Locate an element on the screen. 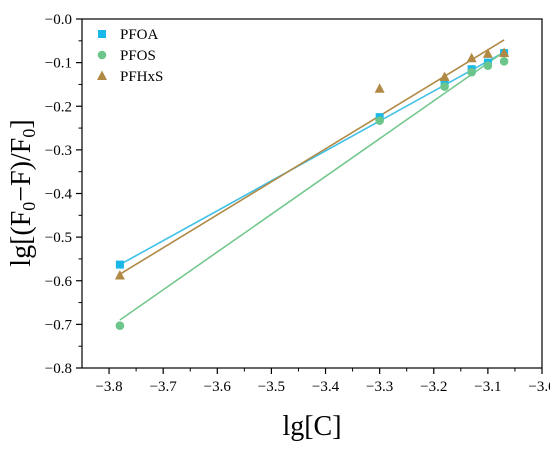 Image resolution: width=550 pixels, height=452 pixels. x-tick-label: −3.7 is located at coordinates (164, 387).